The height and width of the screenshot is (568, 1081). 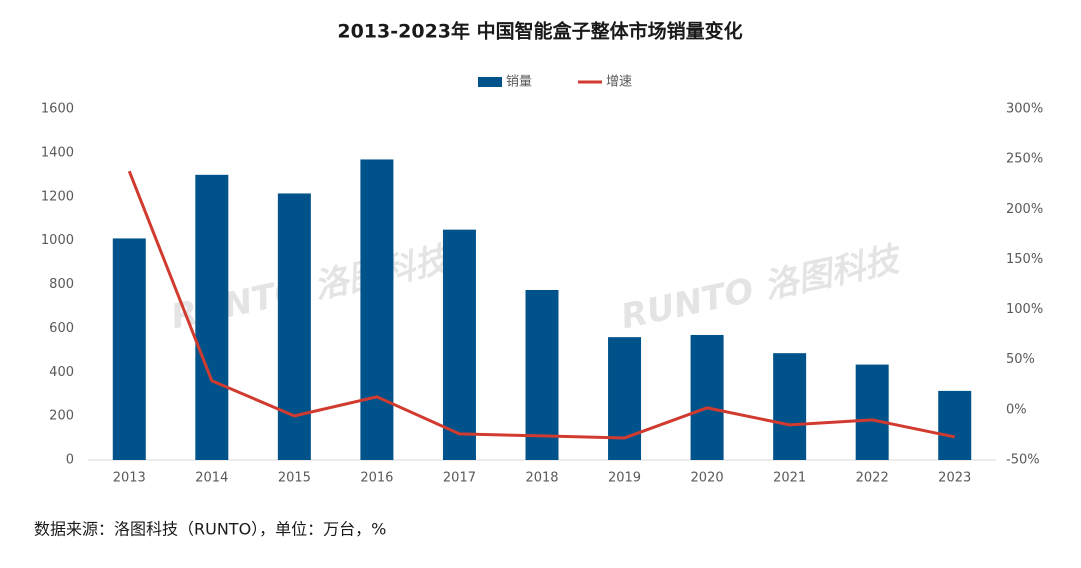 What do you see at coordinates (210, 529) in the screenshot?
I see `source-note: 数据来源：洛图科技（RUNTO），单位：万台，%` at bounding box center [210, 529].